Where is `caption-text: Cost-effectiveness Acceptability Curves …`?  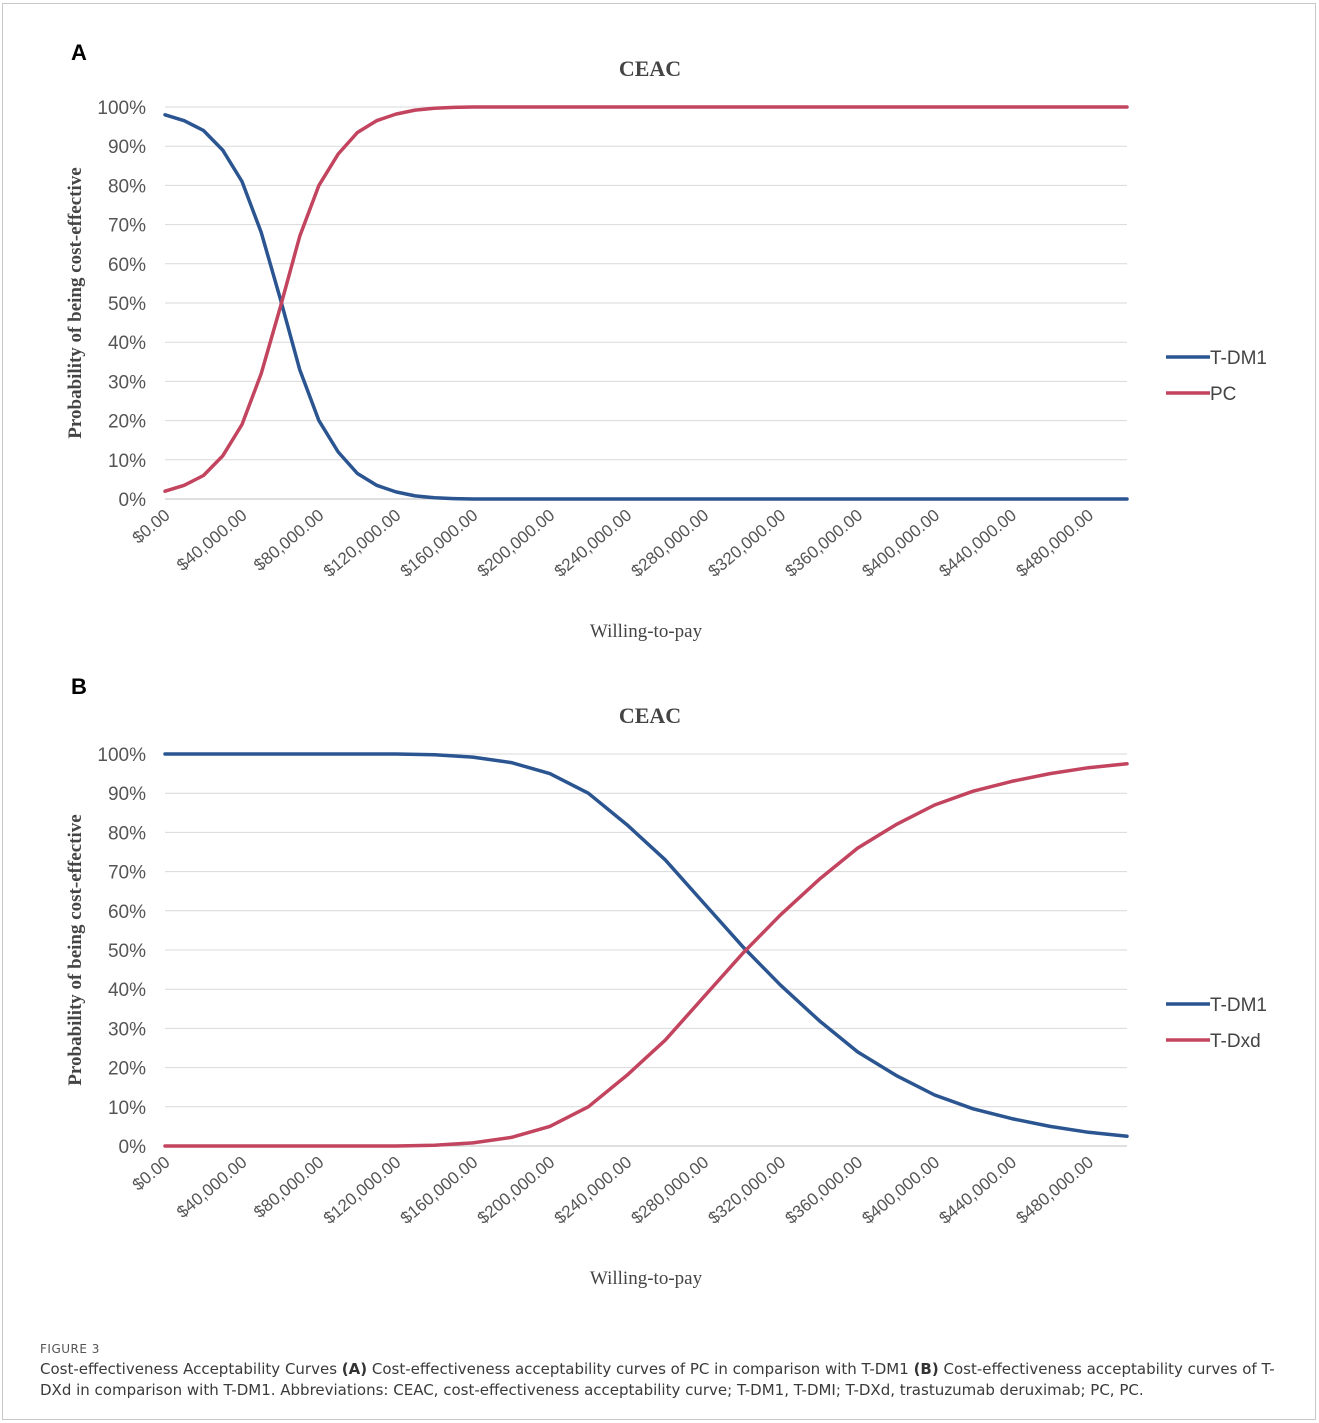
caption-text: Cost-effectiveness Acceptability Curves … is located at coordinates (660, 1380).